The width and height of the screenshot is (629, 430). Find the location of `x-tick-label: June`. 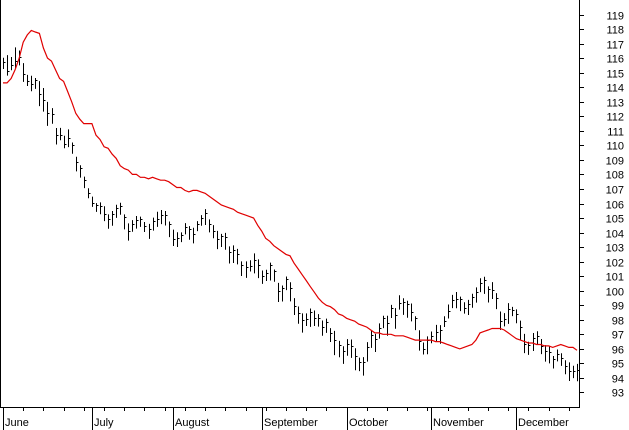

x-tick-label: June is located at coordinates (17, 423).